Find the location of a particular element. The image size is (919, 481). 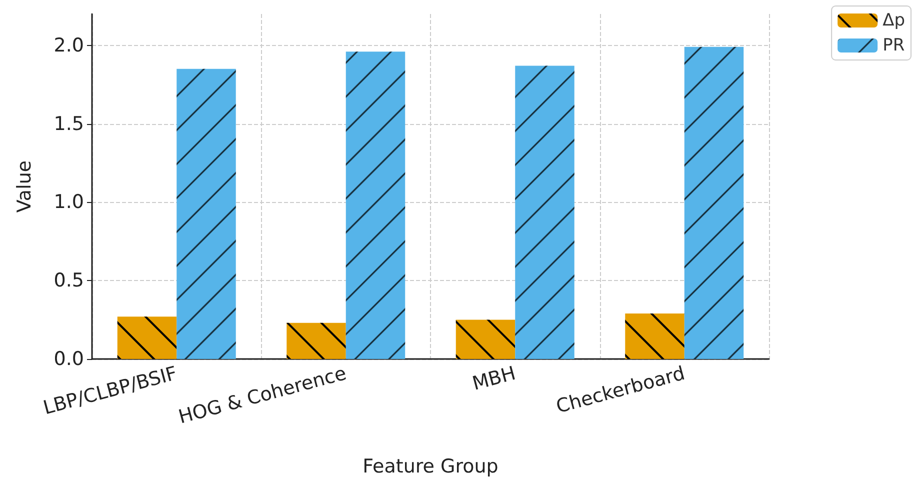

y-tick-label: 0.5 is located at coordinates (69, 281).